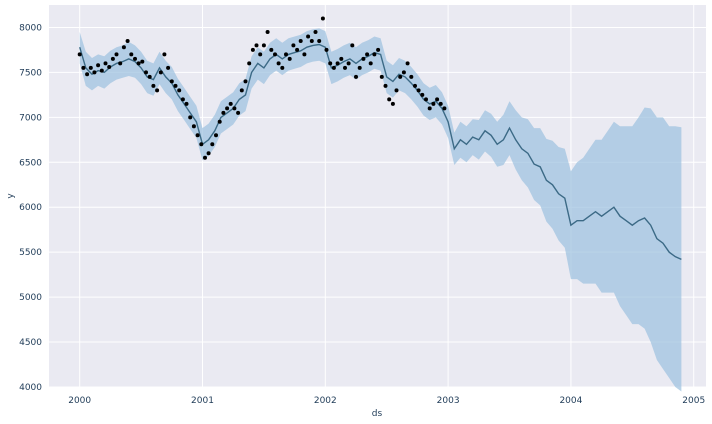 Image resolution: width=712 pixels, height=424 pixels. Describe the element at coordinates (30, 253) in the screenshot. I see `y-tick-label: 5500` at that location.